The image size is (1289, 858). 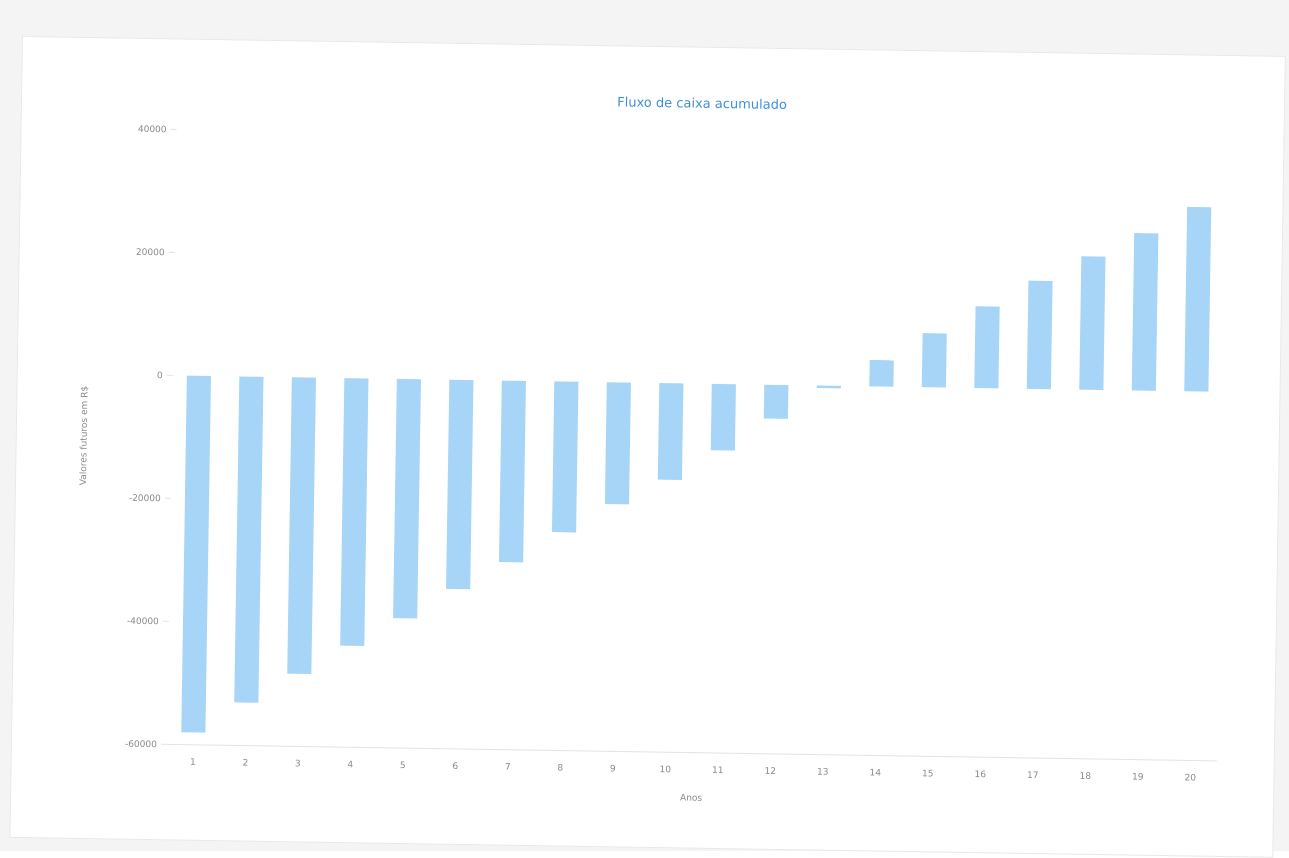 What do you see at coordinates (143, 622) in the screenshot?
I see `y-tick-label: -40000` at bounding box center [143, 622].